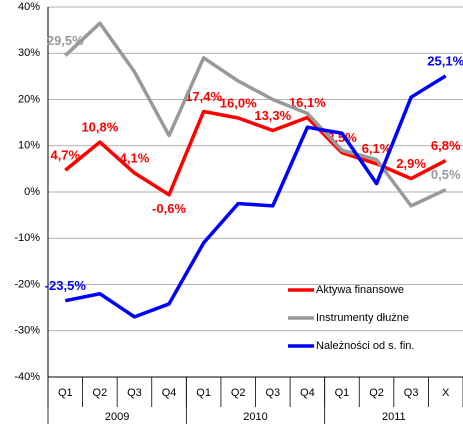 The width and height of the screenshot is (463, 424). What do you see at coordinates (411, 163) in the screenshot?
I see `data-label: 2,9%` at bounding box center [411, 163].